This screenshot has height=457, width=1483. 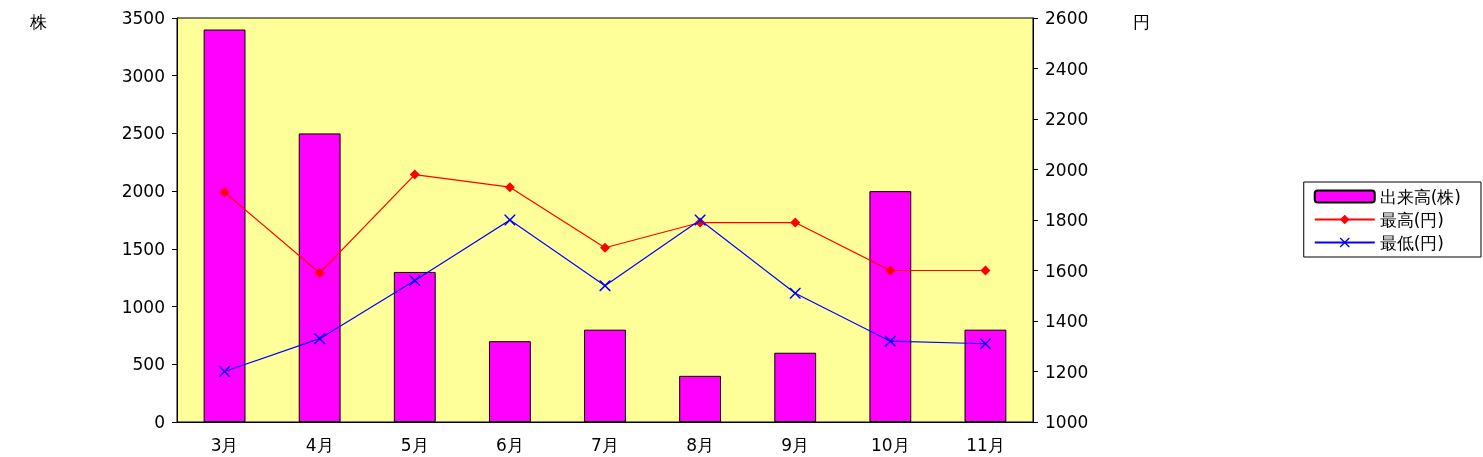 What do you see at coordinates (148, 364) in the screenshot?
I see `y-tick-label: 500` at bounding box center [148, 364].